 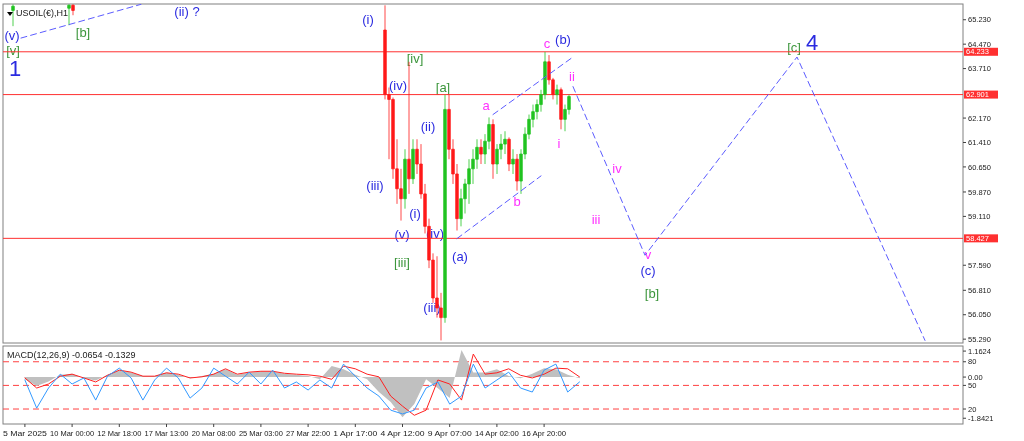 What do you see at coordinates (497, 433) in the screenshot?
I see `x-tick-label: 14 Apr 02:00` at bounding box center [497, 433].